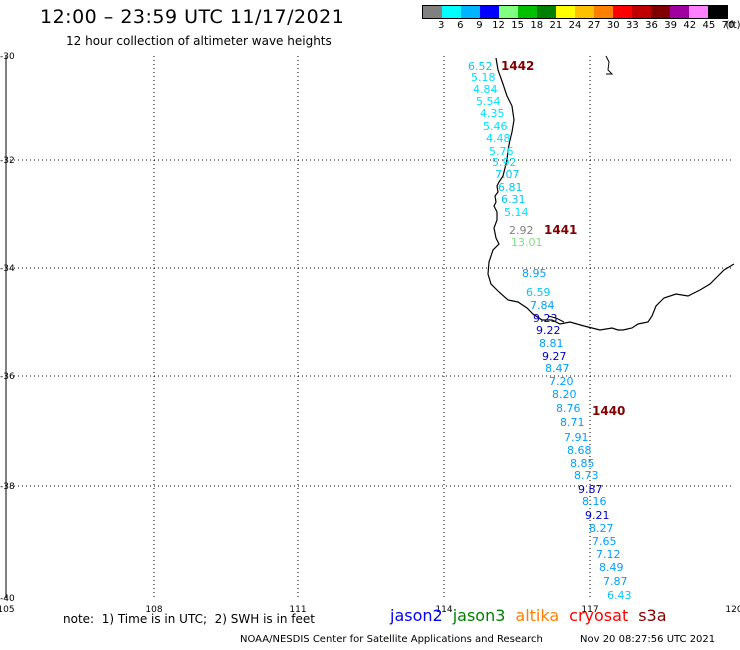 This screenshot has height=650, width=740. I want to click on wave-height-value: 8.81, so click(551, 343).